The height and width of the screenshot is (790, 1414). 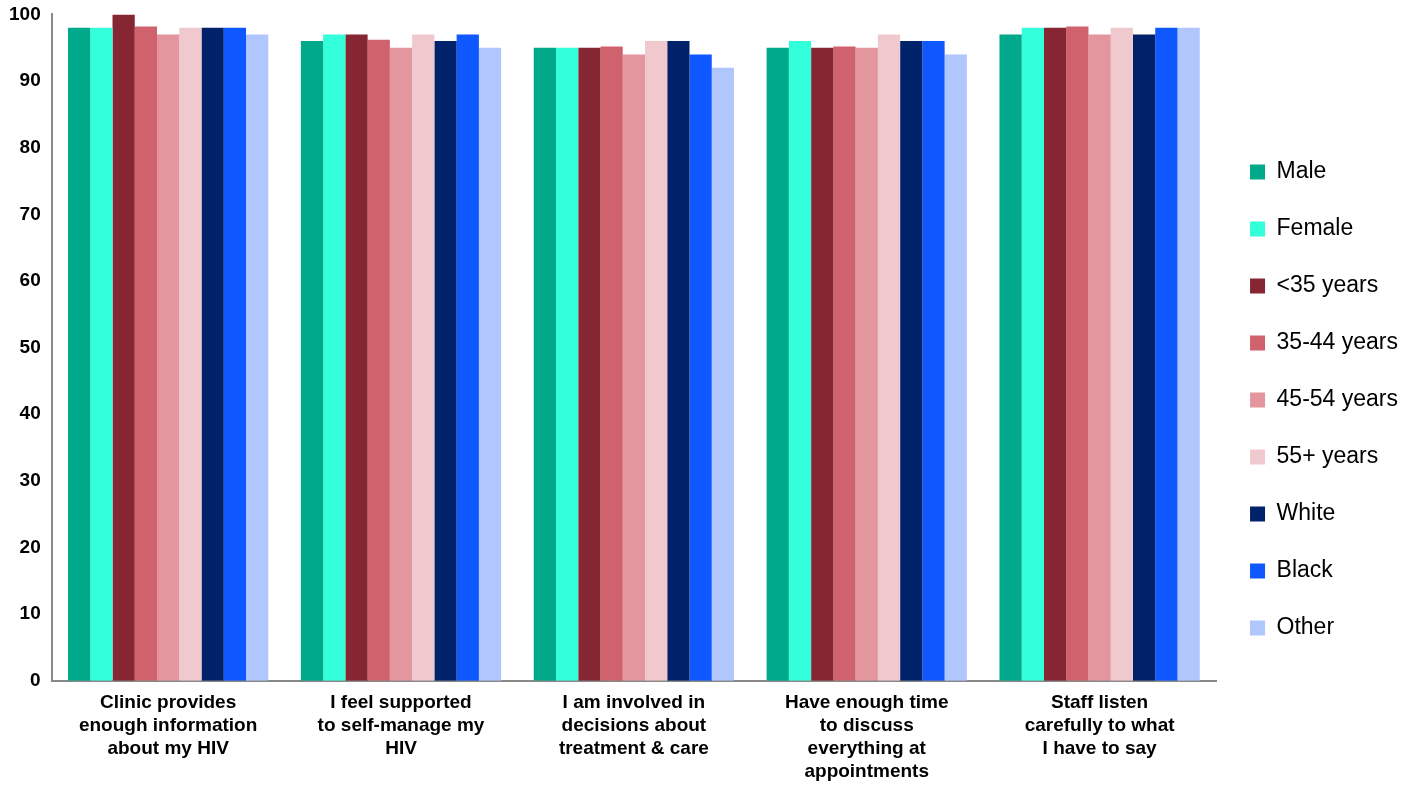 I want to click on legend-label: Female, so click(x=1315, y=227).